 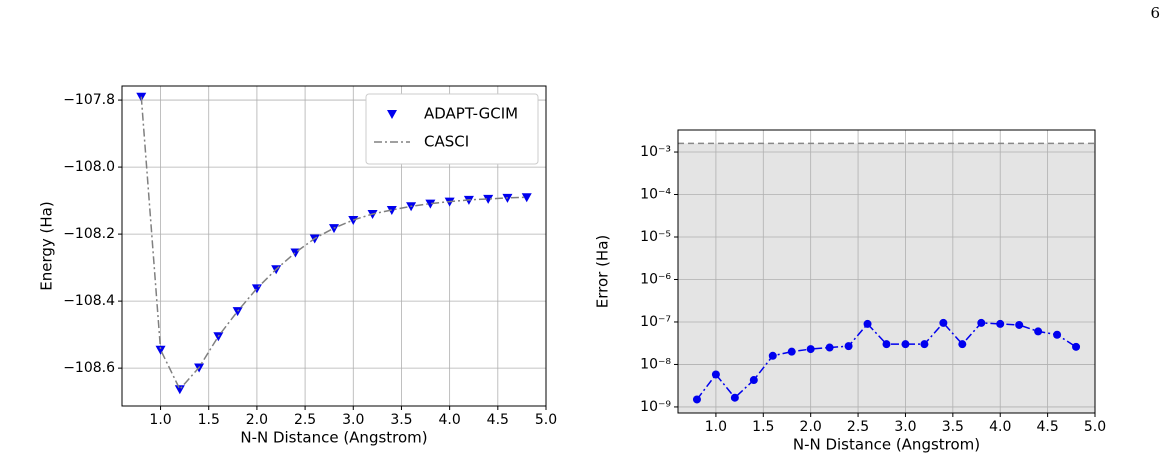 I want to click on y-tick-label: 10⁻⁸, so click(x=655, y=364).